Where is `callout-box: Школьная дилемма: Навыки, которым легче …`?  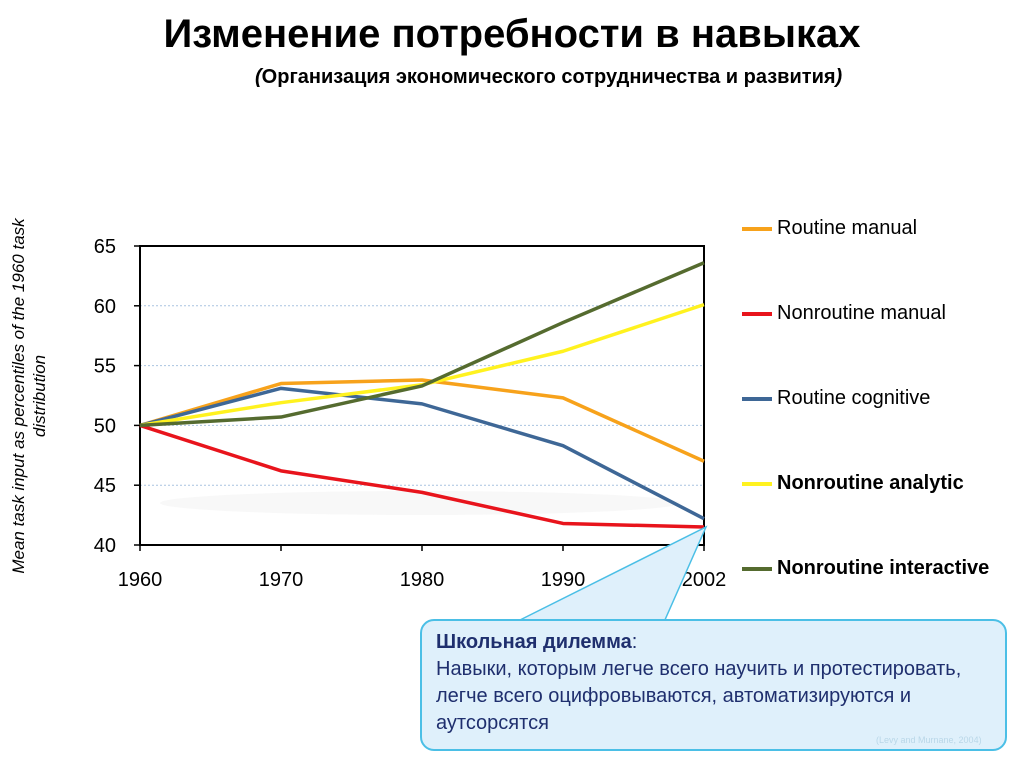
callout-box: Школьная дилемма: Навыки, которым легче … is located at coordinates (713, 685).